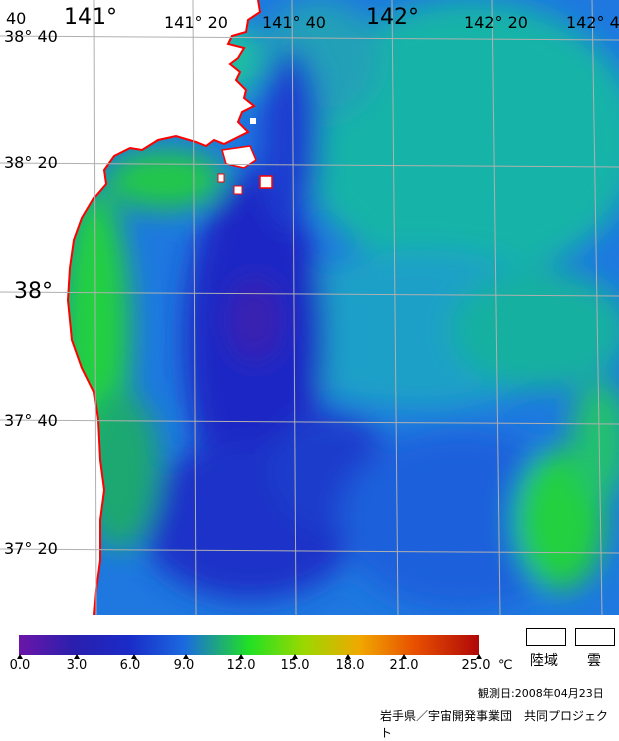  What do you see at coordinates (350, 665) in the screenshot?
I see `scale-tick-label: 18.0` at bounding box center [350, 665].